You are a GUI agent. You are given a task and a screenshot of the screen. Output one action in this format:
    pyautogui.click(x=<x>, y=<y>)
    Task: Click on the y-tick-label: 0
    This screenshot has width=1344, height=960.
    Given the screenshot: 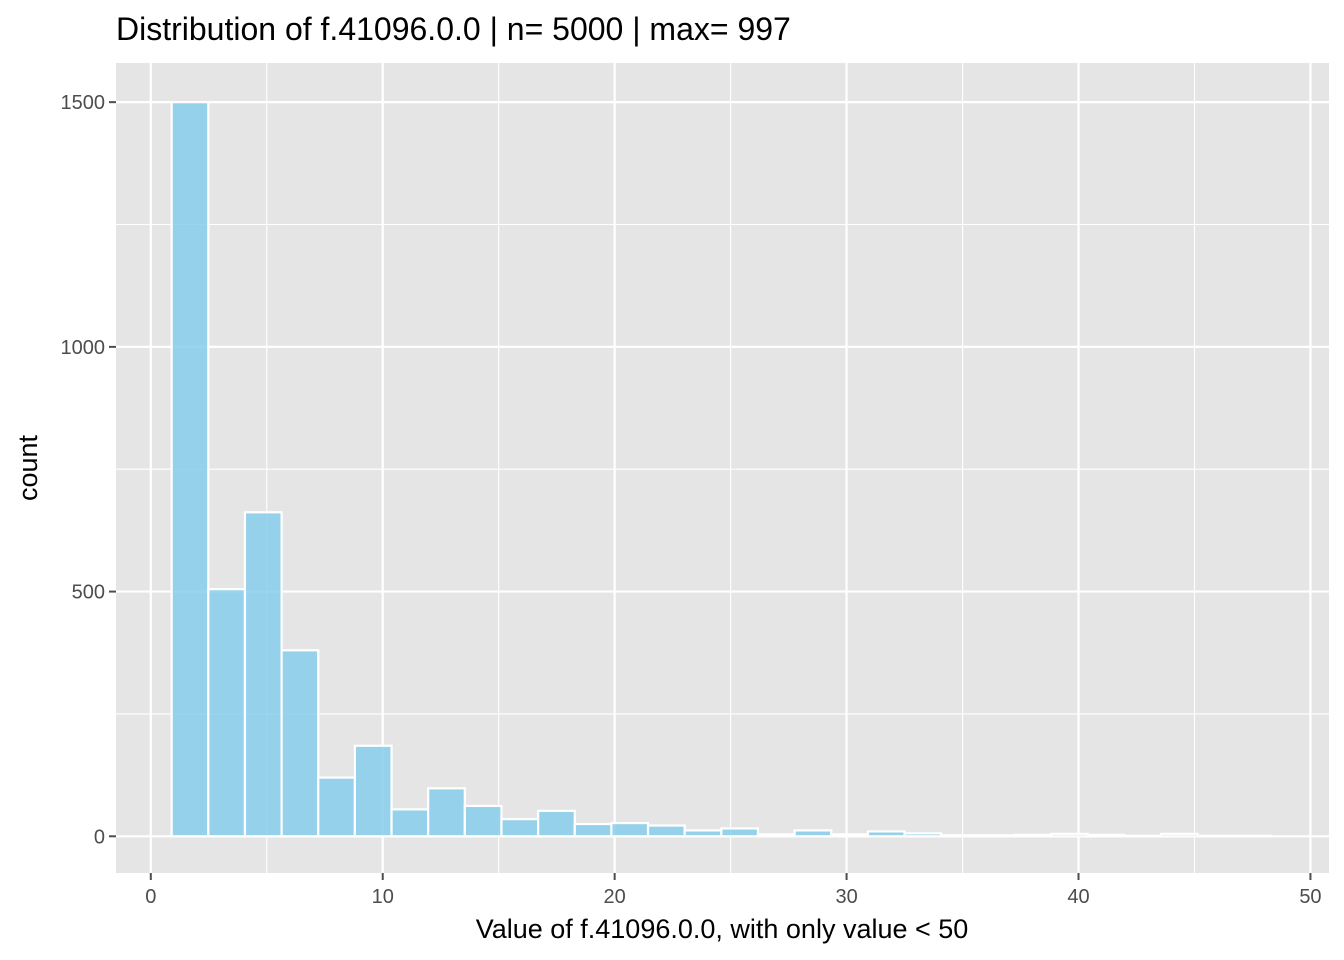 What is the action you would take?
    pyautogui.click(x=99, y=837)
    